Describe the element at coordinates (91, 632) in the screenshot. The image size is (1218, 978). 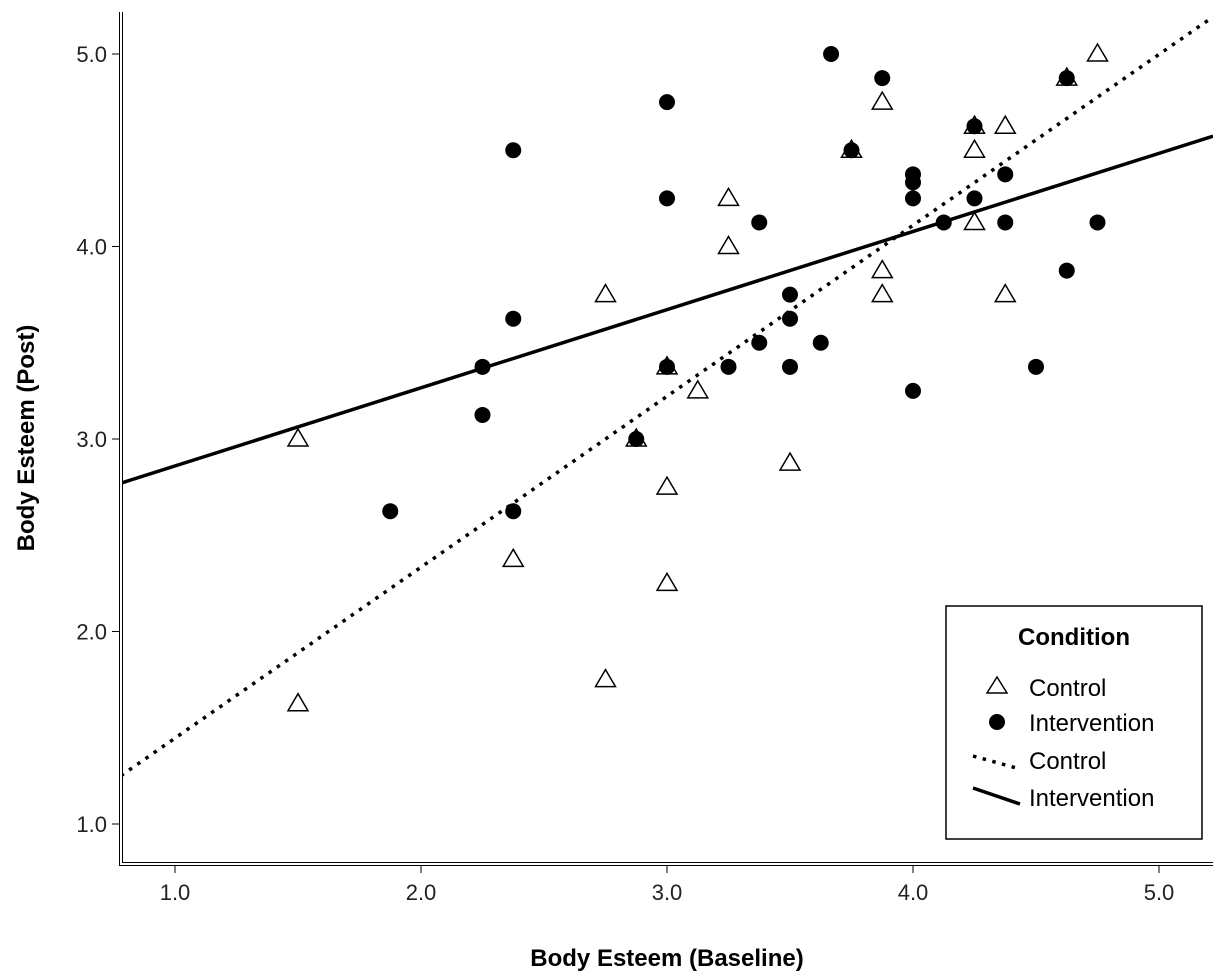
I see `y-tick-label: 2.0` at that location.